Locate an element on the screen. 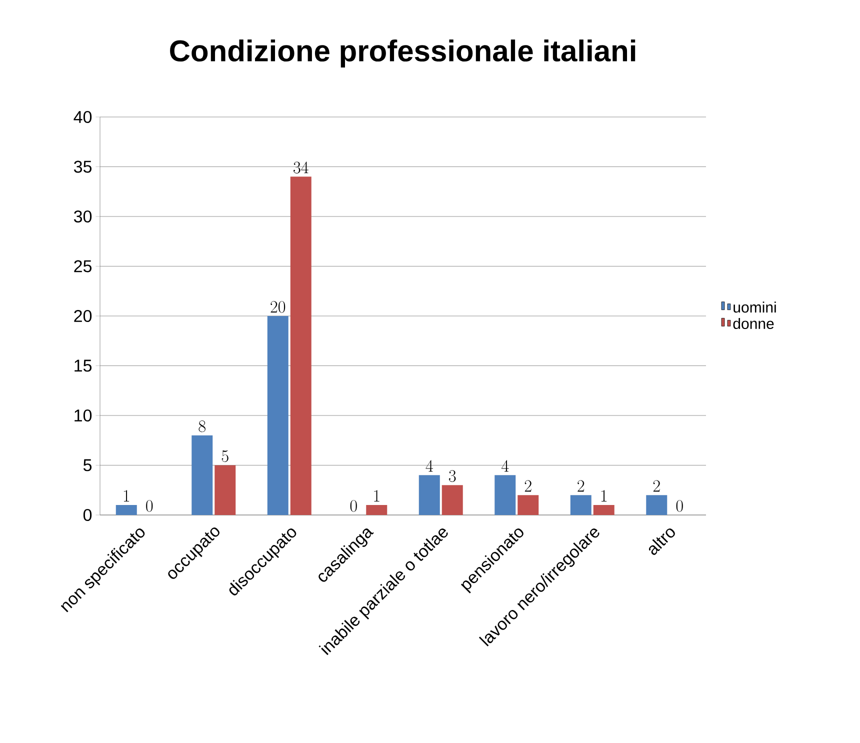 The image size is (860, 743). data-label: 3 is located at coordinates (452, 476).